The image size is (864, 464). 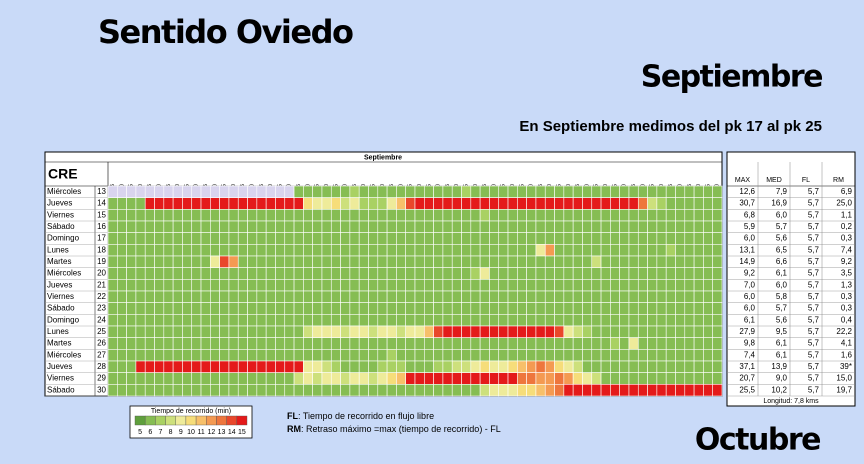 I want to click on stats-value: 7,9, so click(x=782, y=191).